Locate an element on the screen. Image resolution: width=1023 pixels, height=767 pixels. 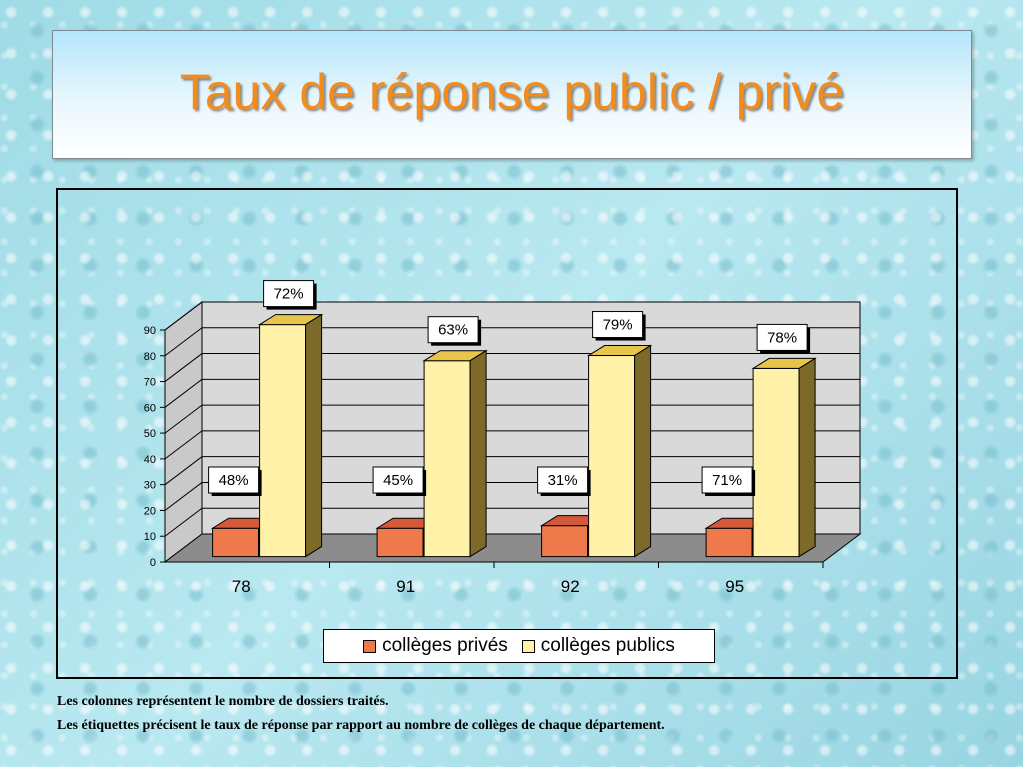
data-label-text: 72% is located at coordinates (289, 294).